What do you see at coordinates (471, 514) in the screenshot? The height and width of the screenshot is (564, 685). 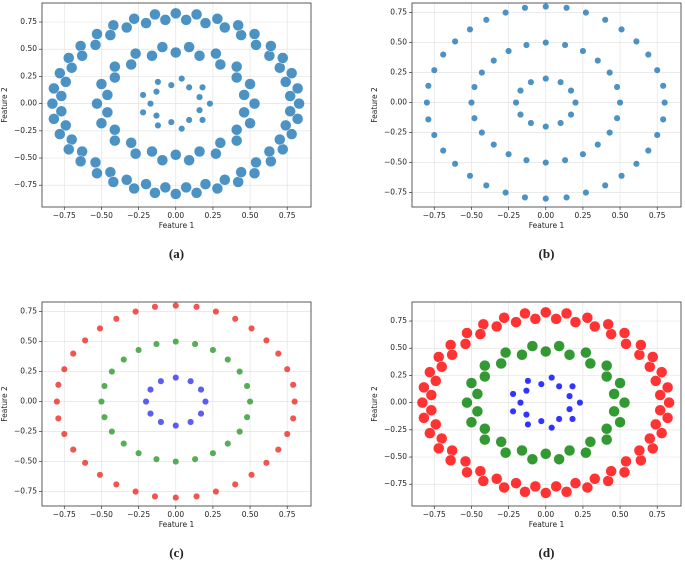 I see `x-tick-label: −0.50` at bounding box center [471, 514].